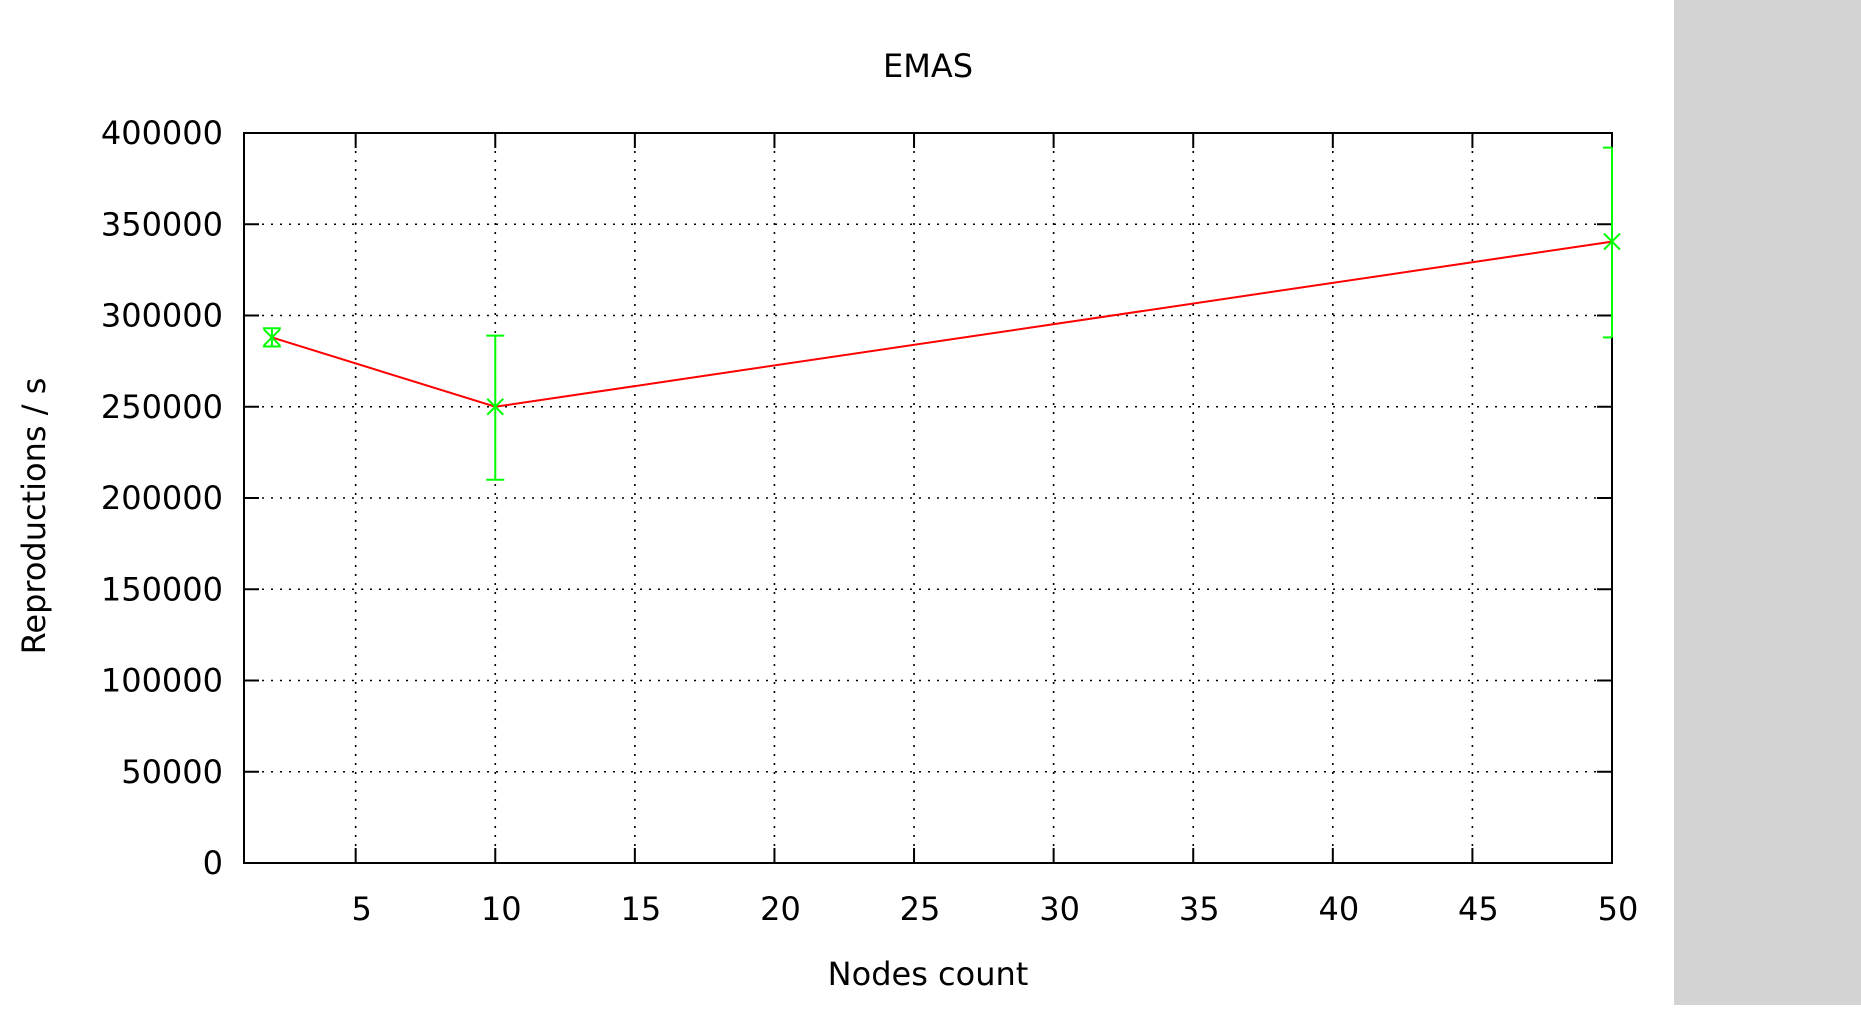  Describe the element at coordinates (928, 66) in the screenshot. I see `chart-title: EMAS` at that location.